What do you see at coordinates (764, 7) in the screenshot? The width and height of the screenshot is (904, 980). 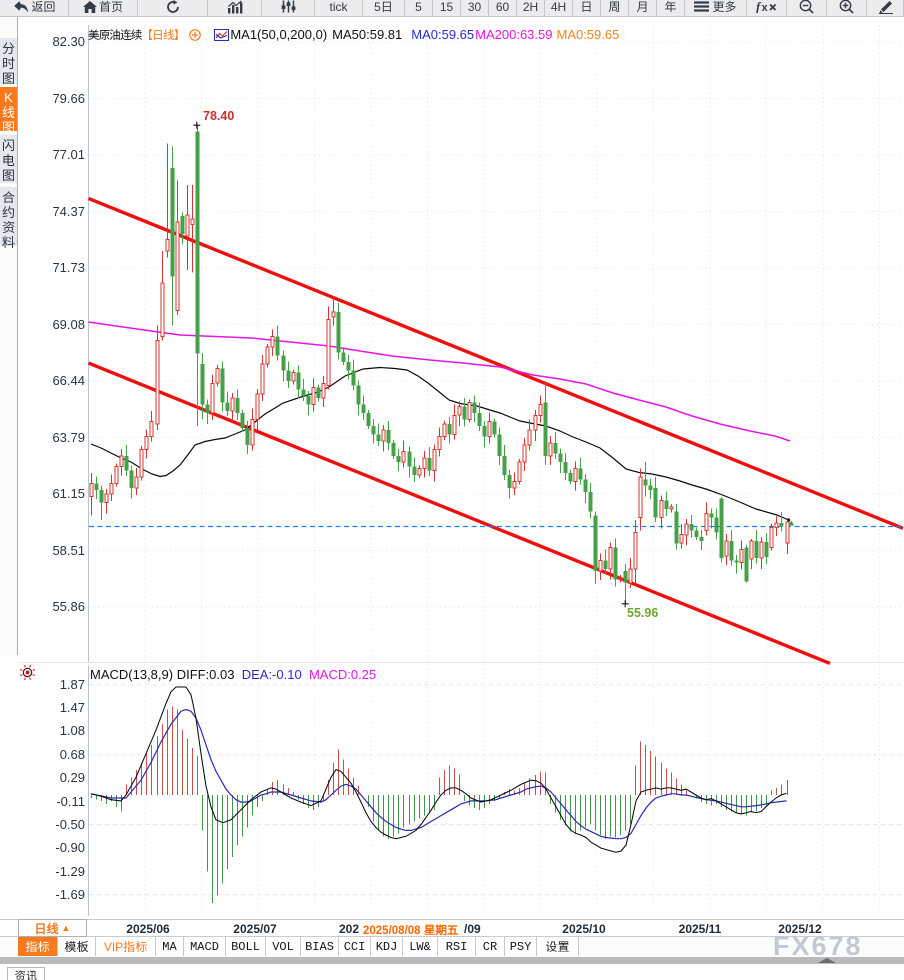 I see `svg-text: x` at bounding box center [764, 7].